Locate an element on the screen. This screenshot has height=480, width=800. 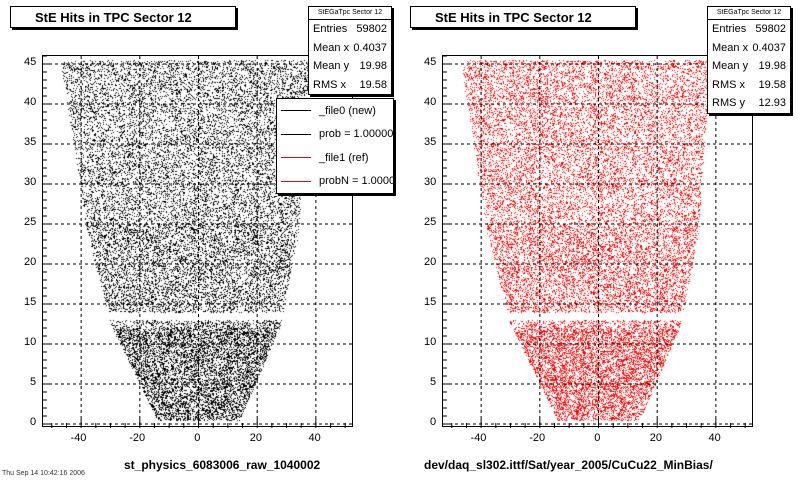
legend-entry: _file0 (new) is located at coordinates (335, 111).